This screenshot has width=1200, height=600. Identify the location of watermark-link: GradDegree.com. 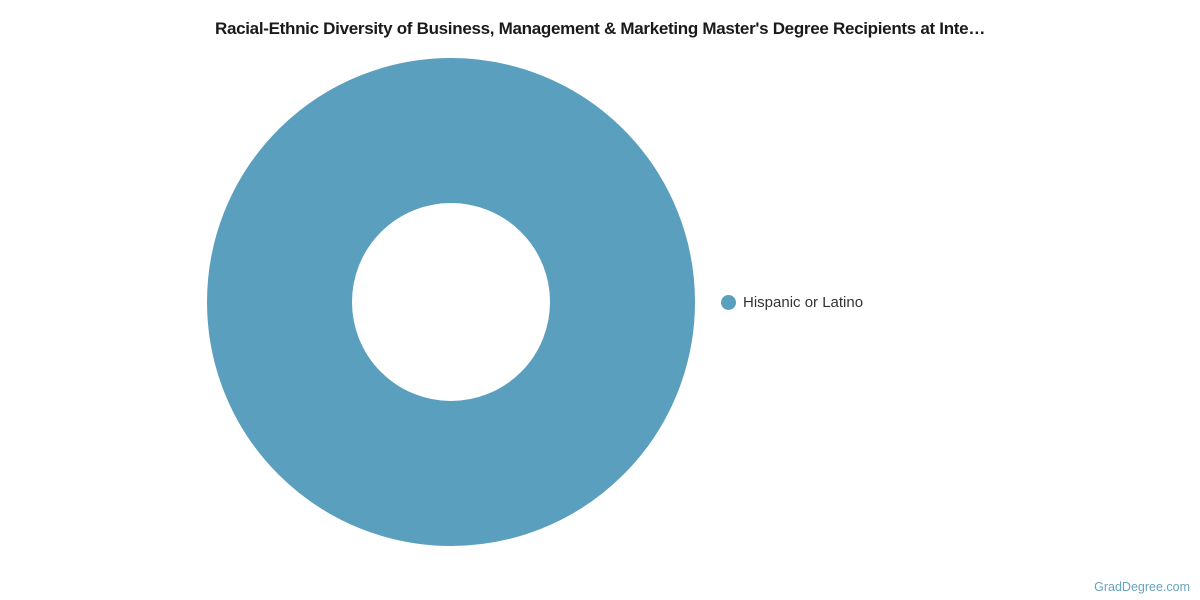
(1142, 587).